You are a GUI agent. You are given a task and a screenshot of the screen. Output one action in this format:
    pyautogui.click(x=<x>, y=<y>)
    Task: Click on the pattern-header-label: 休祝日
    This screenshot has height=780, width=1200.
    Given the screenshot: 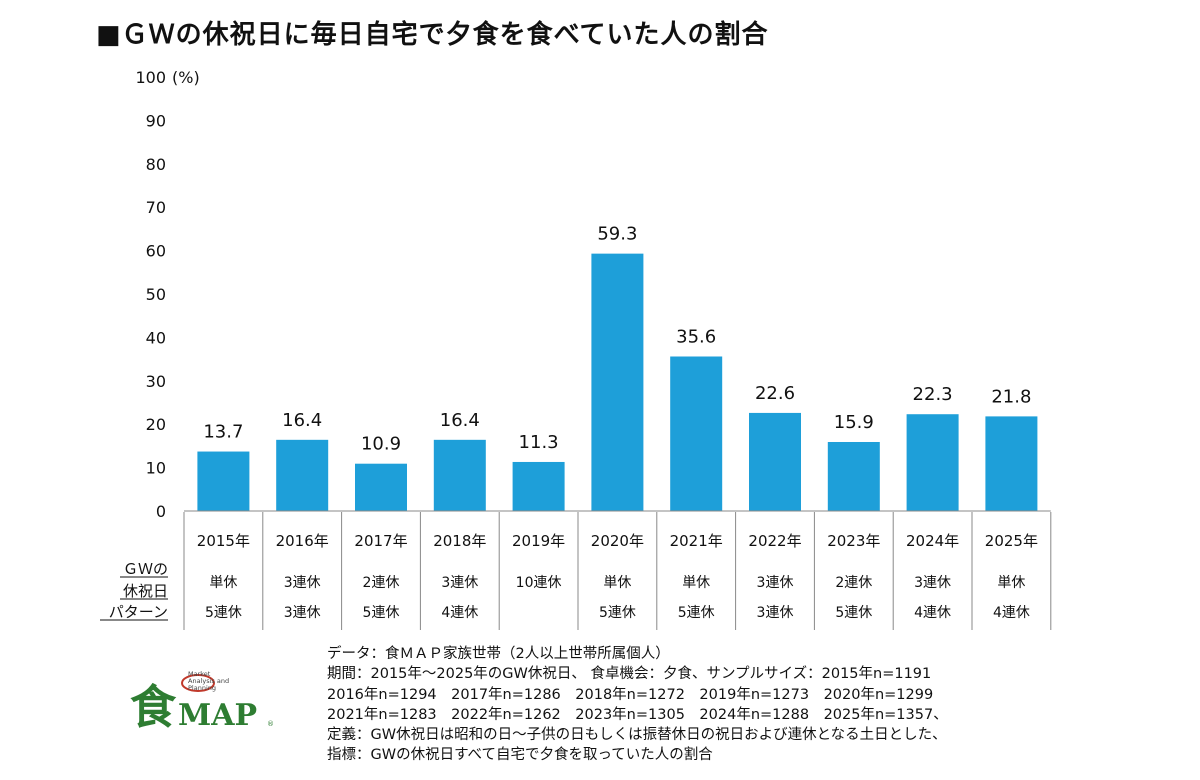 What is the action you would take?
    pyautogui.click(x=145, y=591)
    